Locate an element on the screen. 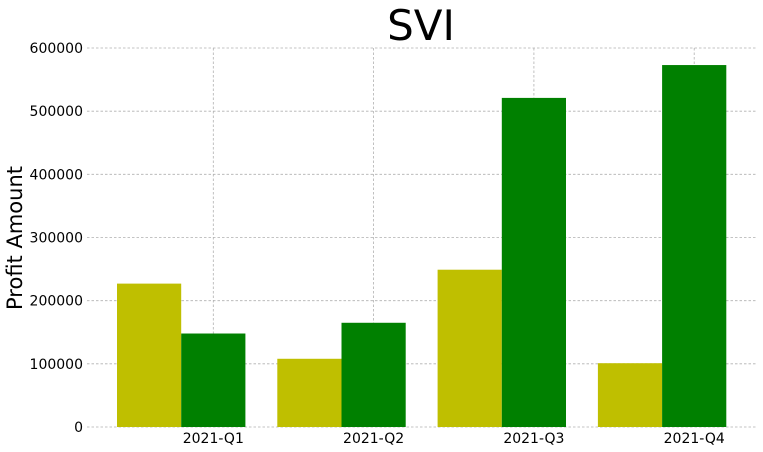  x-tick-label: 2021-Q3 is located at coordinates (533, 439).